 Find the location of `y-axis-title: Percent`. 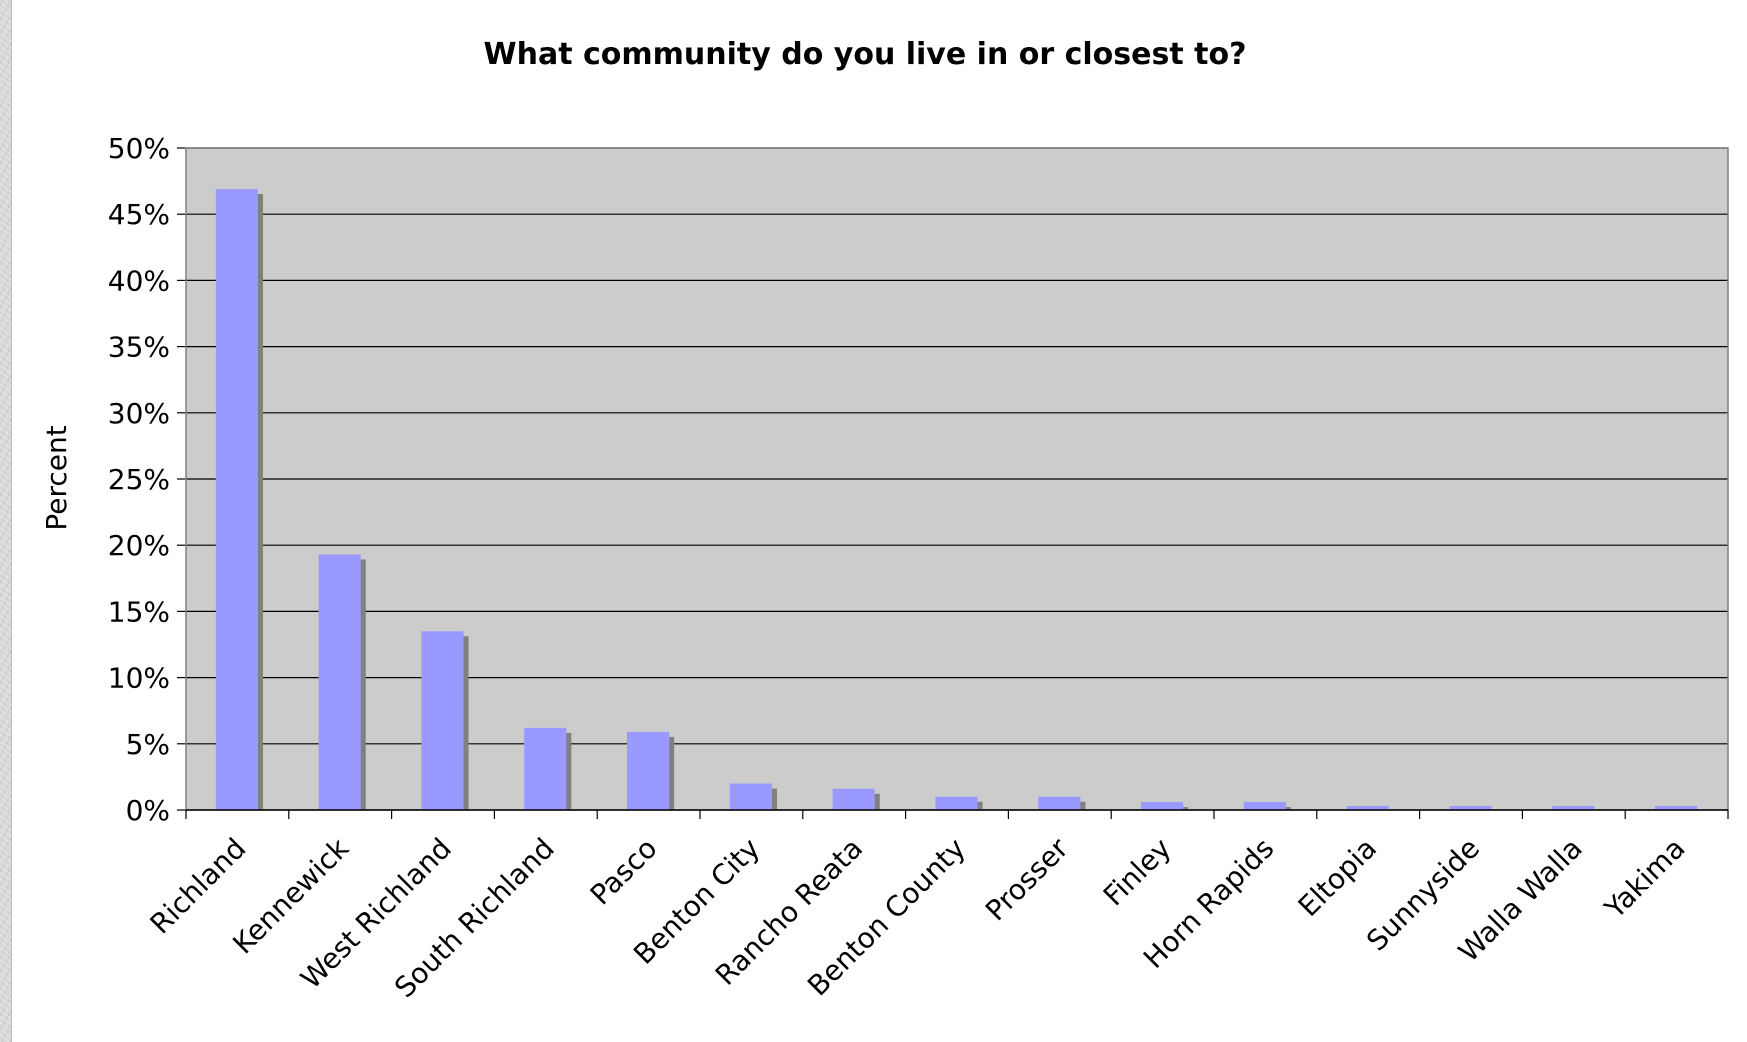

y-axis-title: Percent is located at coordinates (56, 477).